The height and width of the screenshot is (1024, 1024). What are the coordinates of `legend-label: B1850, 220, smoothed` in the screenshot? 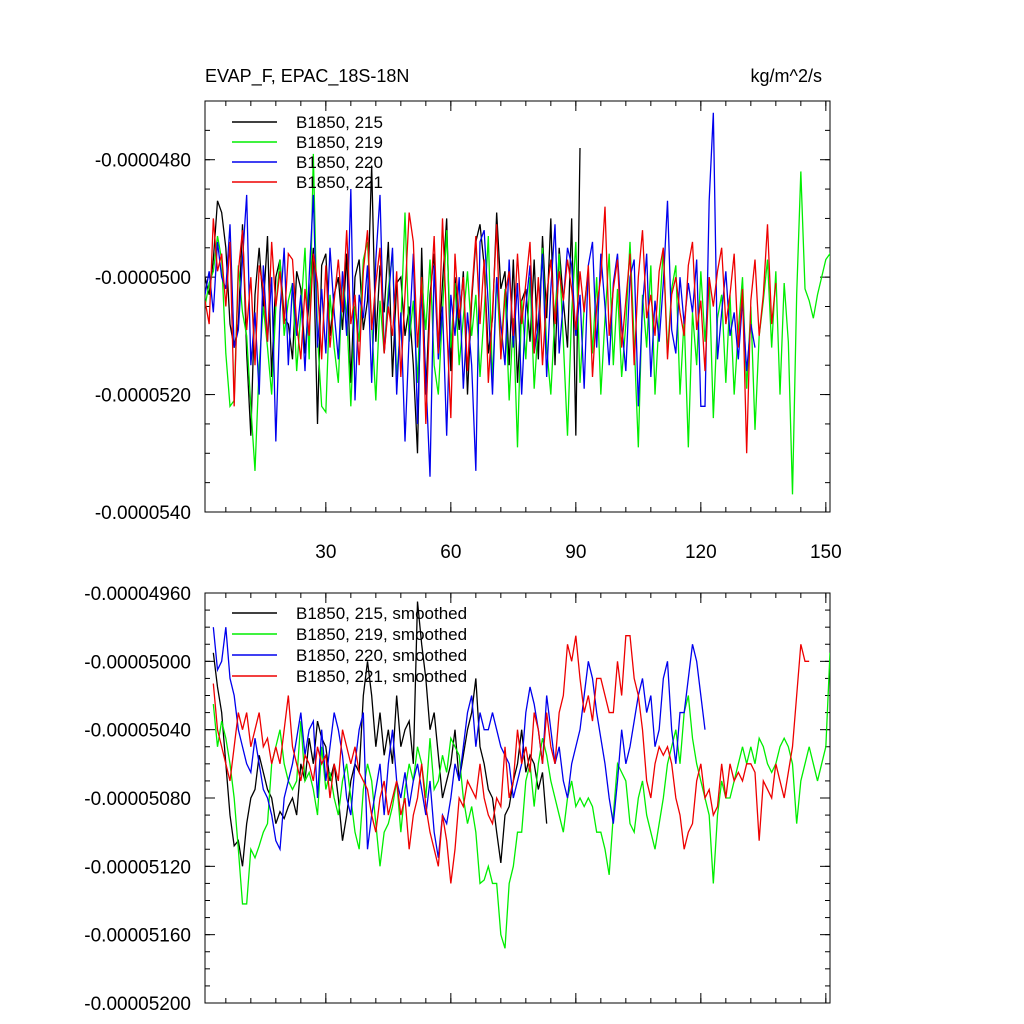 It's located at (381, 655).